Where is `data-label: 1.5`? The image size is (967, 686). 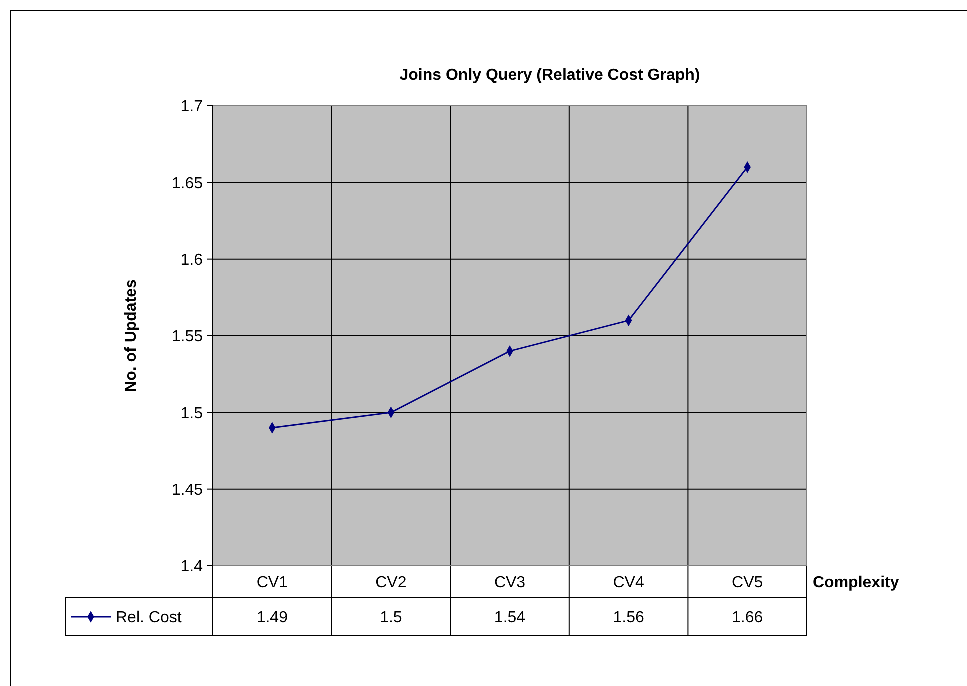 data-label: 1.5 is located at coordinates (391, 618).